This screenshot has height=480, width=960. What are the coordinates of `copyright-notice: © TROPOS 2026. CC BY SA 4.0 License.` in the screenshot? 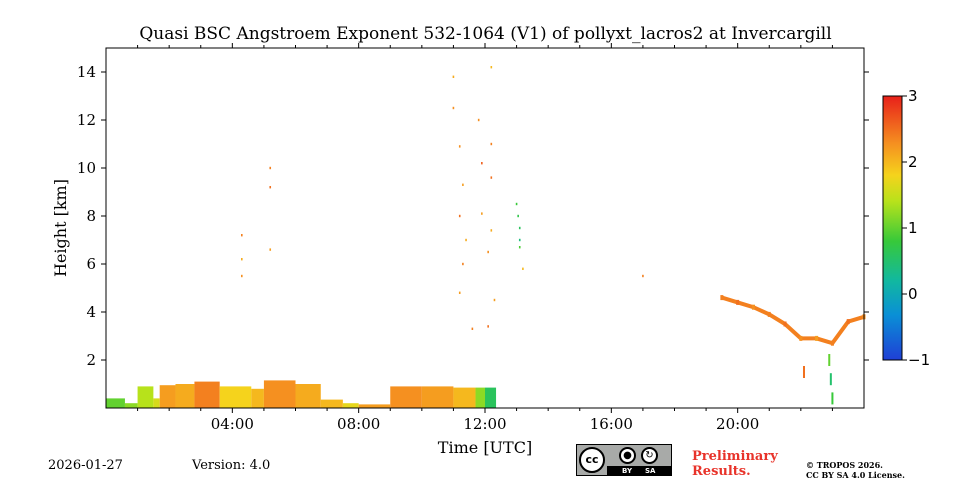 It's located at (855, 470).